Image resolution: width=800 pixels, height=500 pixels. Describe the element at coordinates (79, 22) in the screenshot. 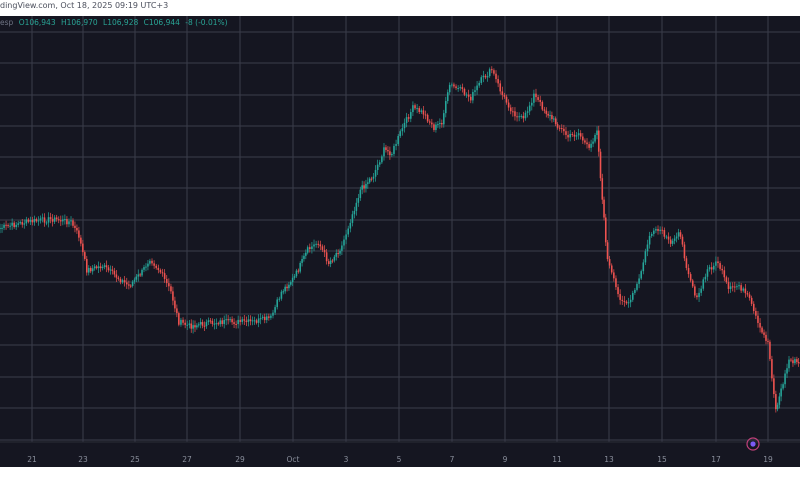

I see `high-value: H106,970` at that location.